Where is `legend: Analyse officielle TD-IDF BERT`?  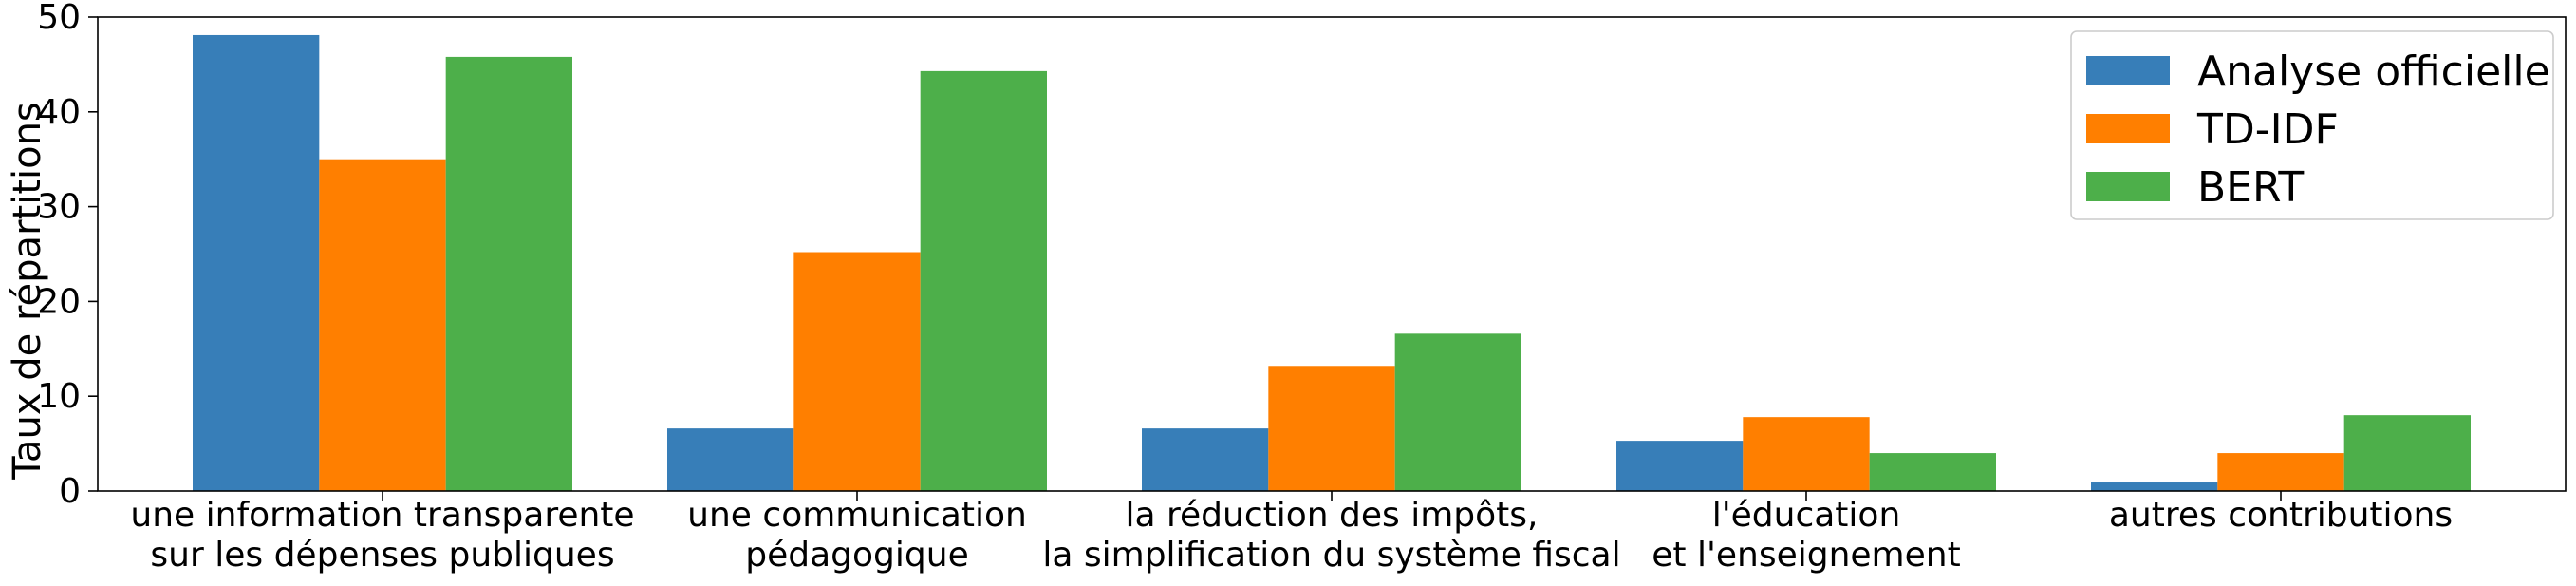
legend: Analyse officielle TD-IDF BERT is located at coordinates (2312, 125).